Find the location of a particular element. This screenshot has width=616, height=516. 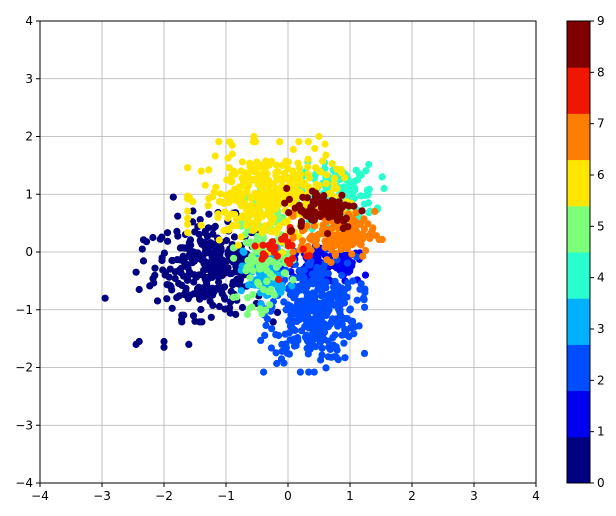

y-tick-label: −2 is located at coordinates (24, 368).